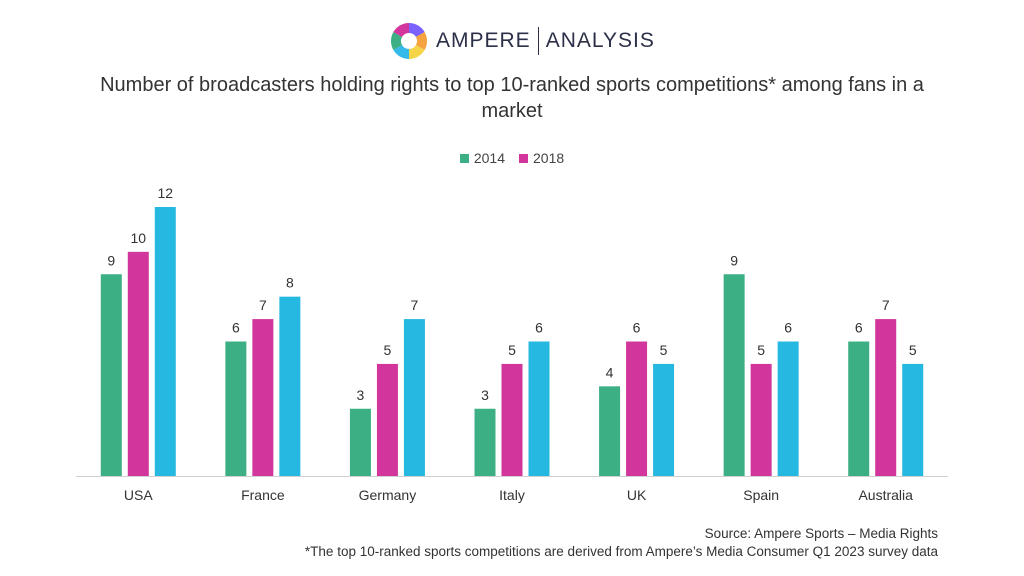 Image resolution: width=1024 pixels, height=576 pixels. Describe the element at coordinates (512, 158) in the screenshot. I see `chart-legend: 2014 2018` at that location.